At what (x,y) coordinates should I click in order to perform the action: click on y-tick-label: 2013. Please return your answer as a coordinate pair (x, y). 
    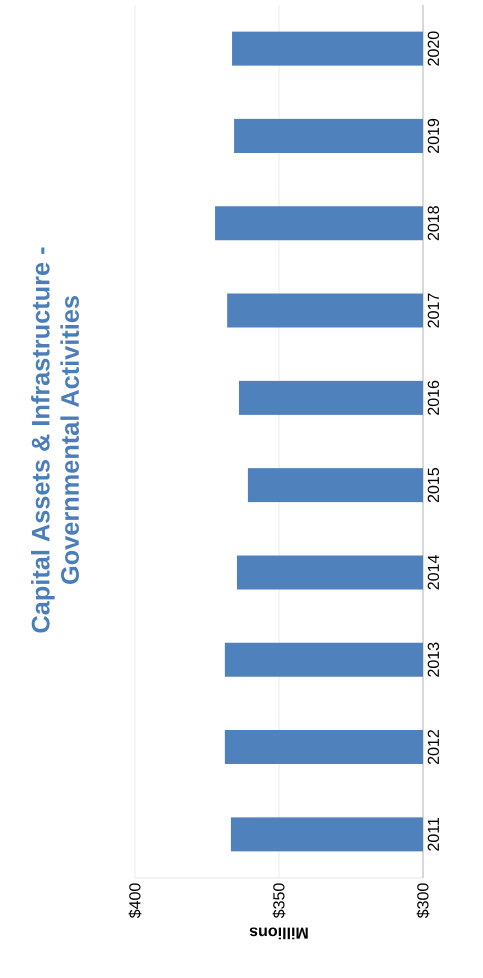
    Looking at the image, I should click on (434, 659).